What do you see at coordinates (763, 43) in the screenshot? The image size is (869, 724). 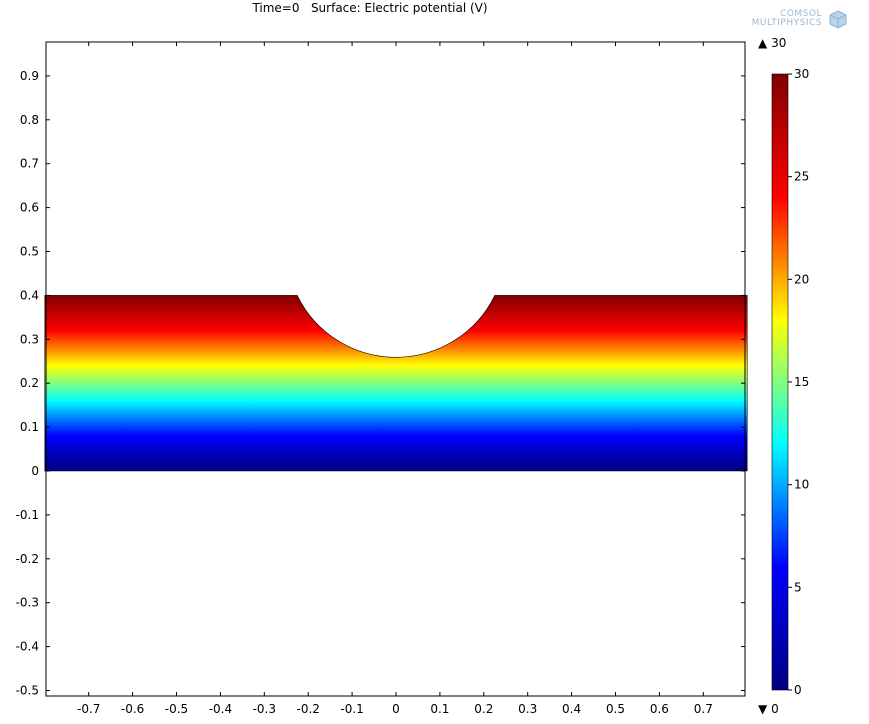 I see `triangle-up-icon: ▲` at bounding box center [763, 43].